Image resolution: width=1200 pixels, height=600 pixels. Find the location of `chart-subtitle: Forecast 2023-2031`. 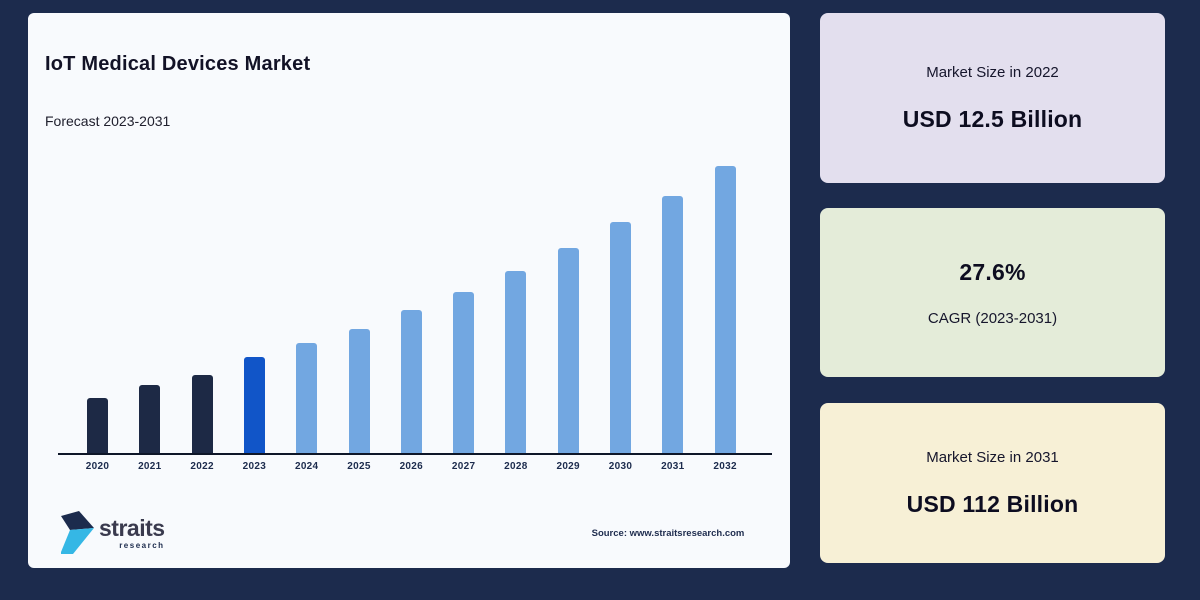

chart-subtitle: Forecast 2023-2031 is located at coordinates (108, 121).